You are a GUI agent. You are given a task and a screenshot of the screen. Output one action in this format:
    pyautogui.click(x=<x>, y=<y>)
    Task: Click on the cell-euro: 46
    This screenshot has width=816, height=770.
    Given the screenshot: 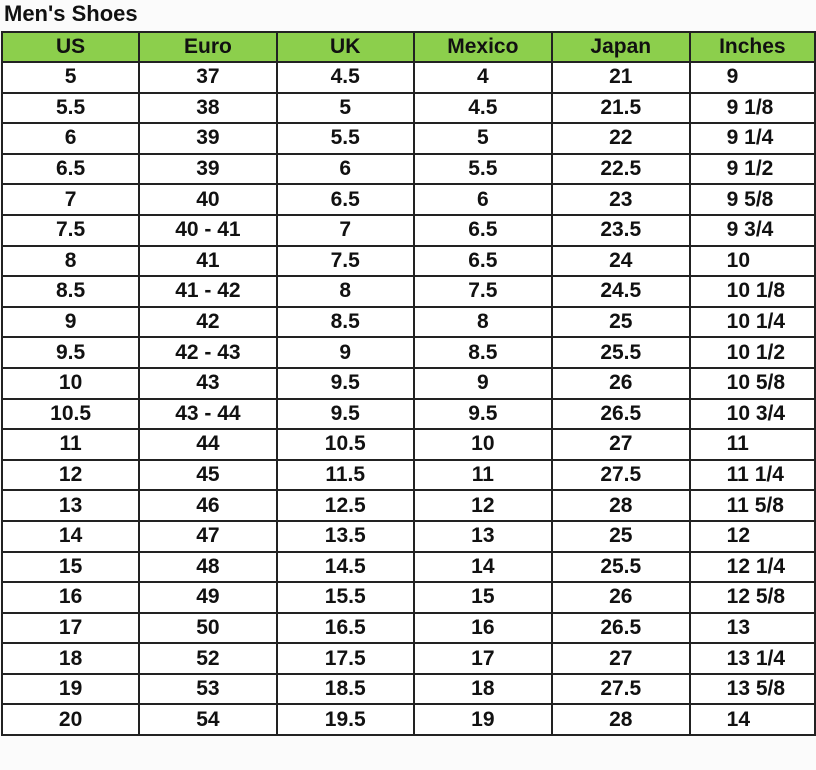 What is the action you would take?
    pyautogui.click(x=208, y=505)
    